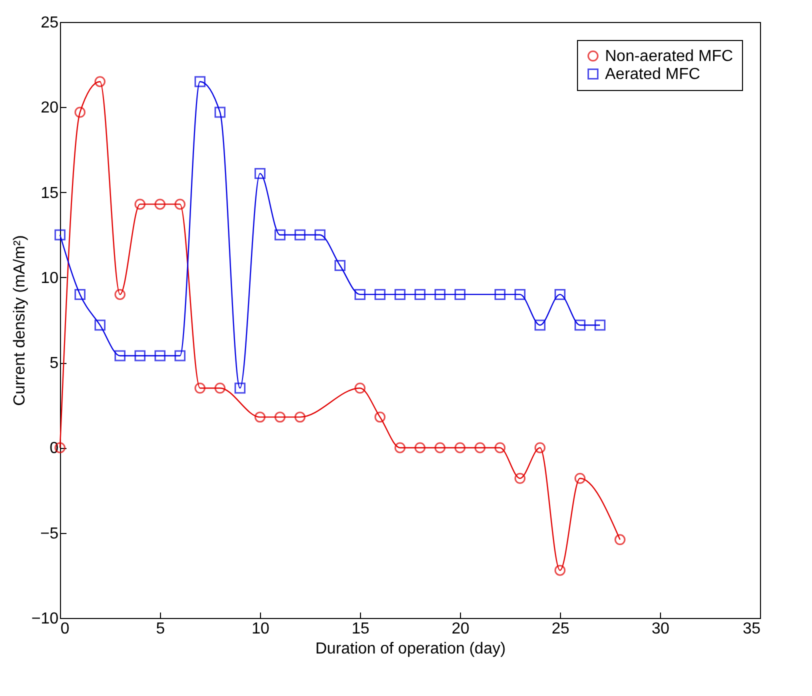 Image resolution: width=812 pixels, height=696 pixels. What do you see at coordinates (751, 629) in the screenshot?
I see `x-tick-label: 35` at bounding box center [751, 629].